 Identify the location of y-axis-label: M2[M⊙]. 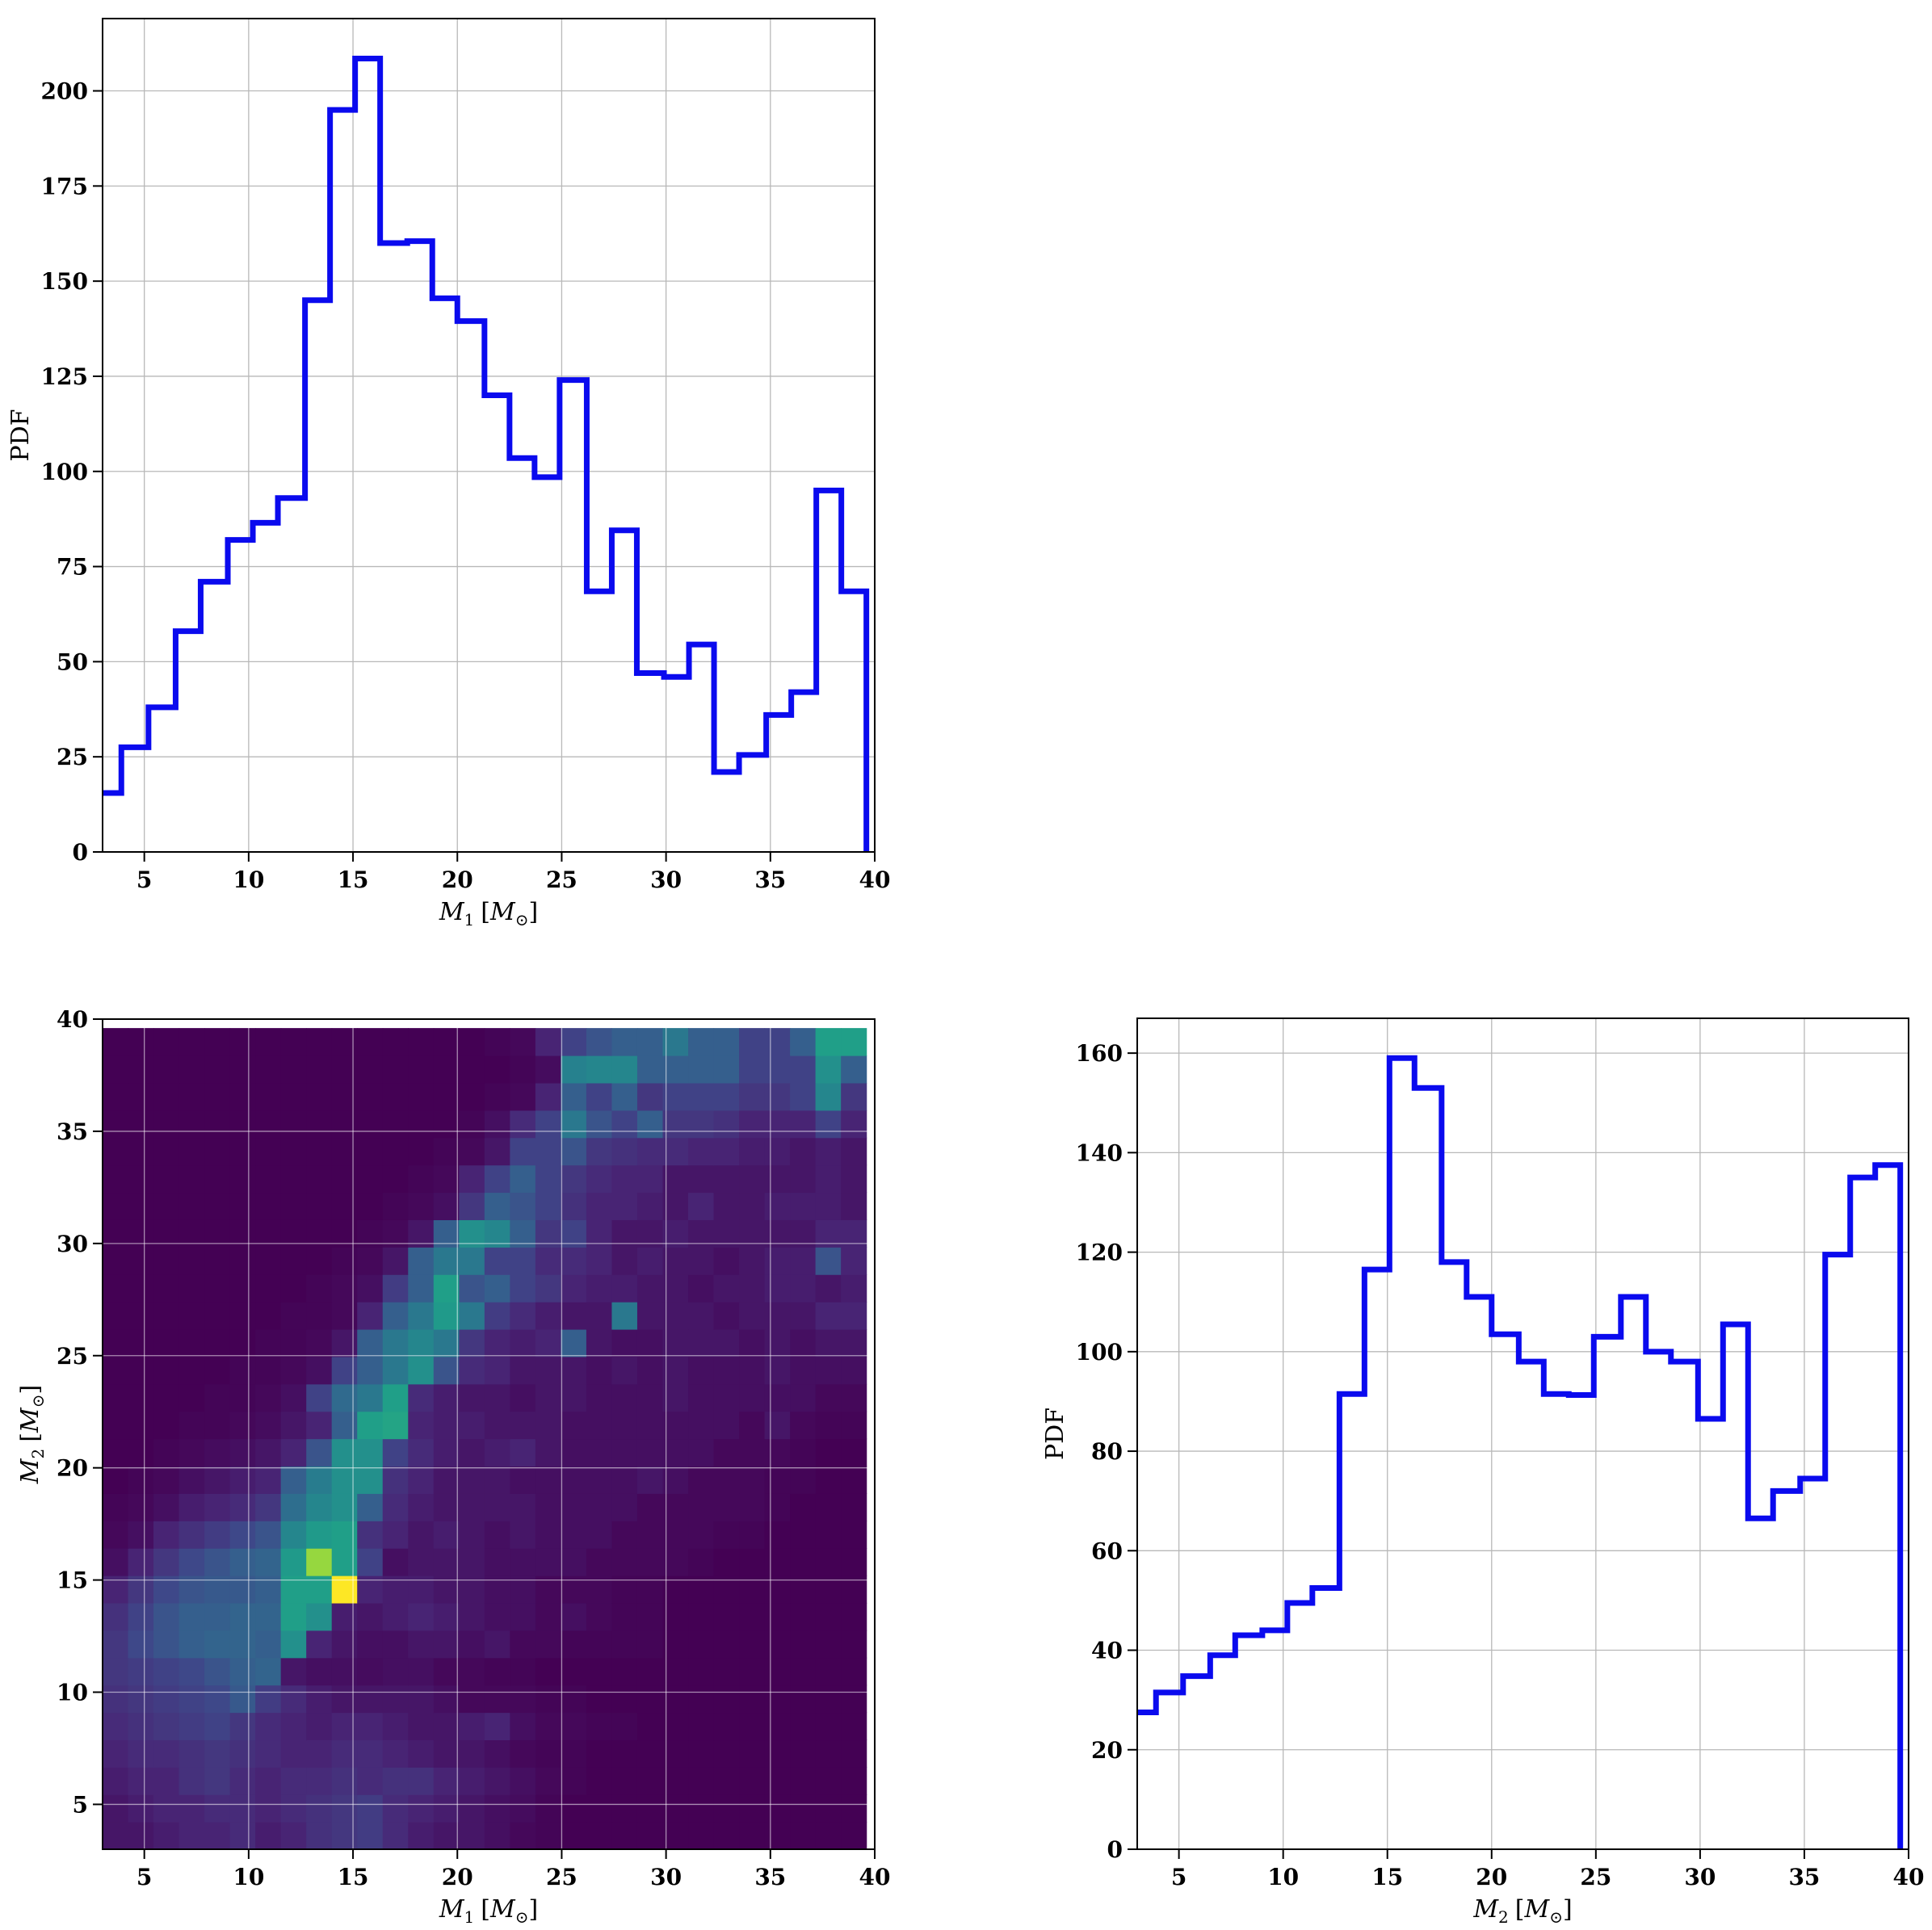
(32, 1434).